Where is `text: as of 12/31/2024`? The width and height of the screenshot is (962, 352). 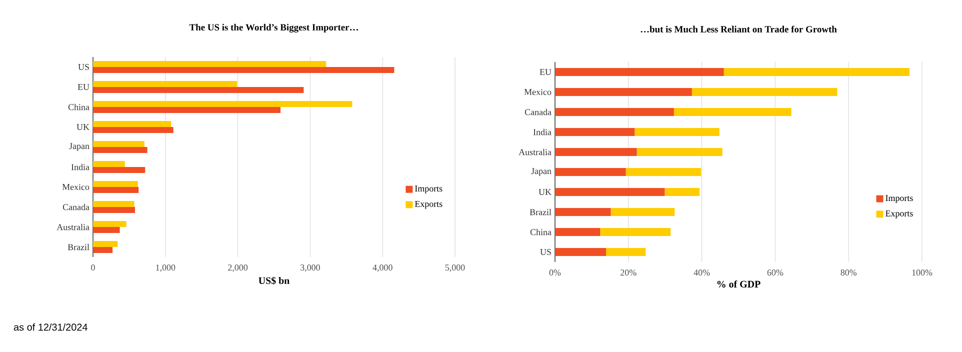
text: as of 12/31/2024 is located at coordinates (51, 327).